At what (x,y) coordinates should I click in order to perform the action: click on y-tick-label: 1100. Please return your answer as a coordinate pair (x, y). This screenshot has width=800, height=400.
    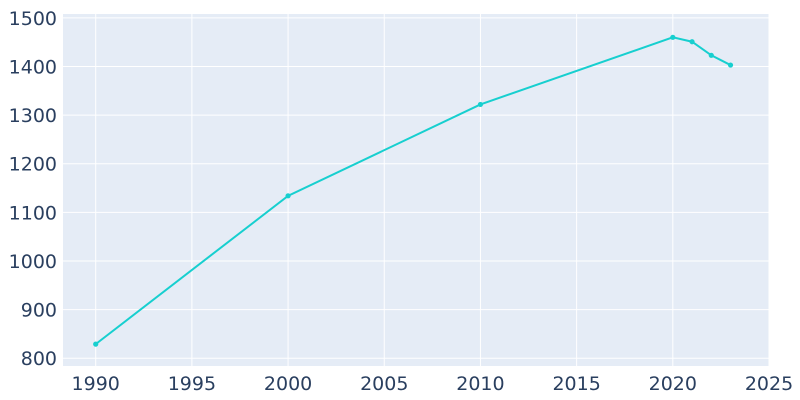
    Looking at the image, I should click on (33, 213).